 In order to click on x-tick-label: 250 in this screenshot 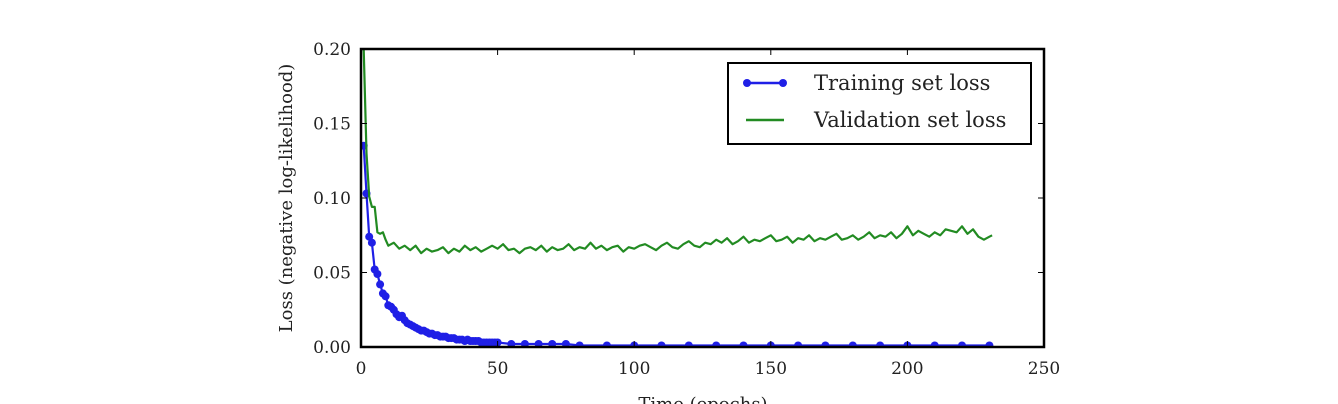, I will do `click(1044, 369)`.